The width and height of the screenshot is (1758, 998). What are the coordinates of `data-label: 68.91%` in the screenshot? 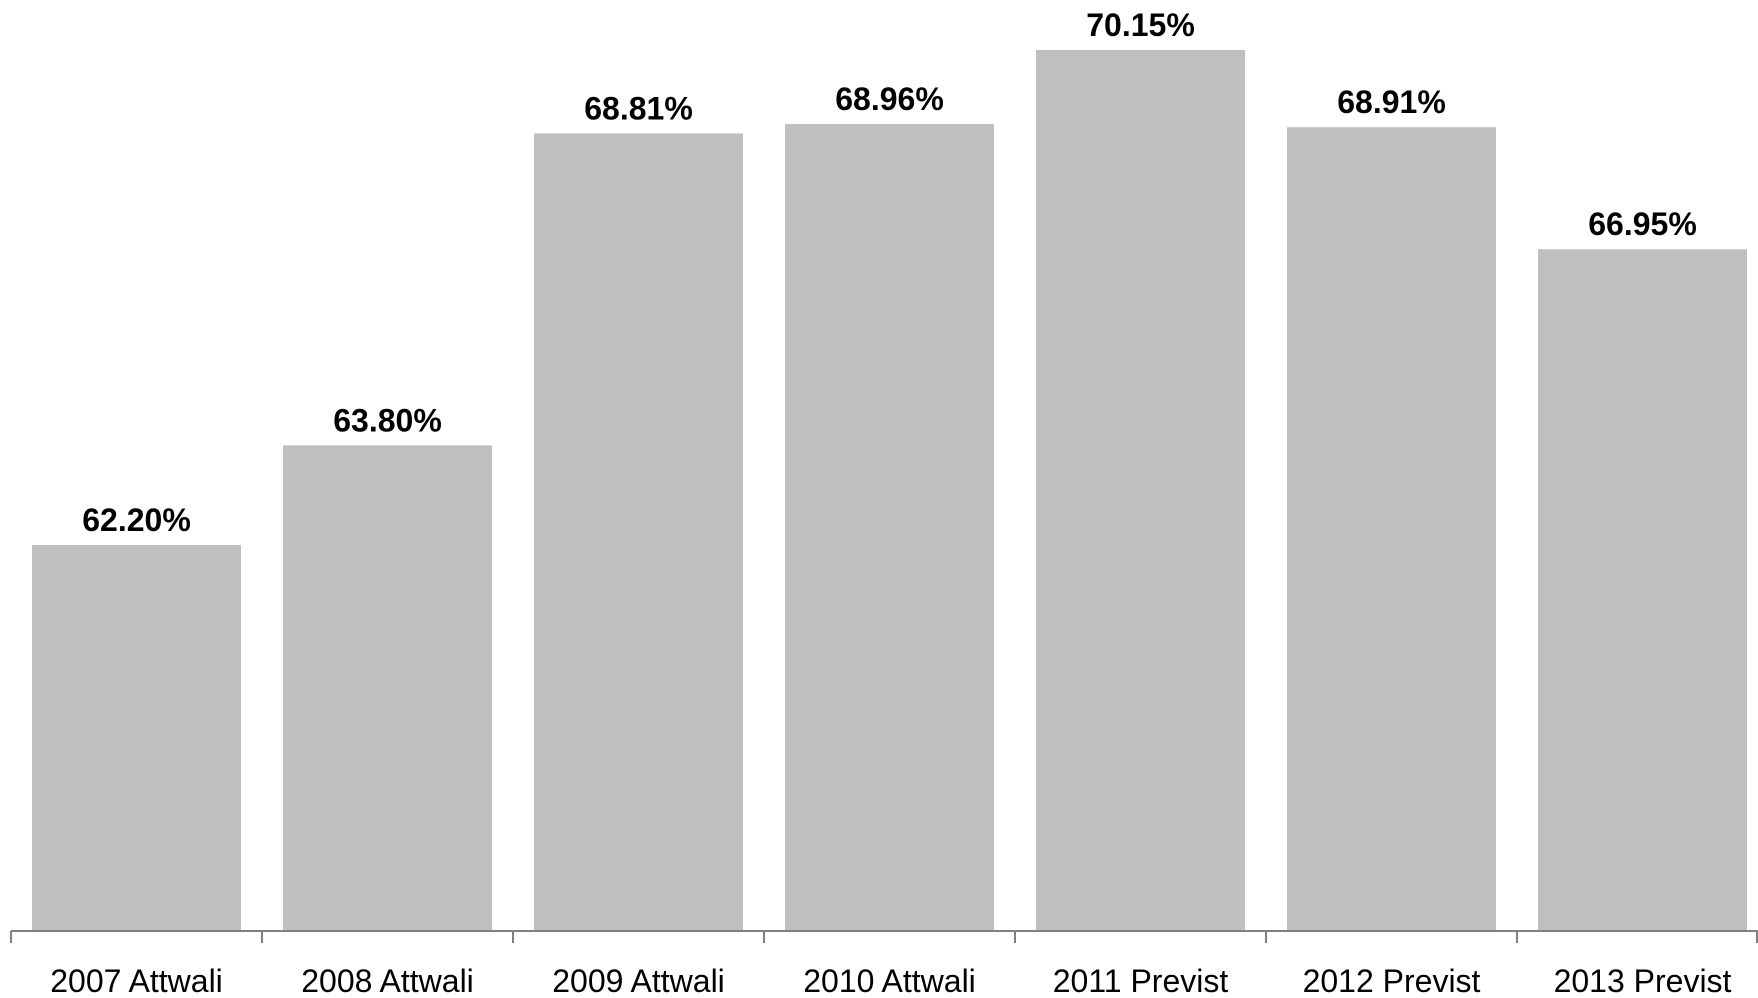 It's located at (1391, 102).